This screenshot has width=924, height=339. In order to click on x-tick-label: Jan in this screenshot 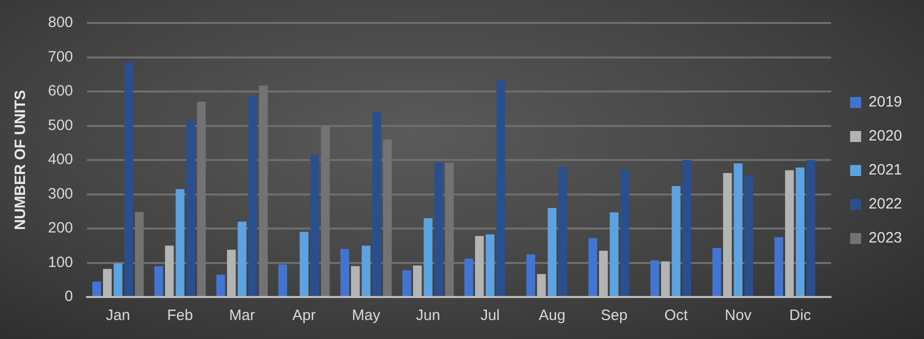, I will do `click(118, 315)`.